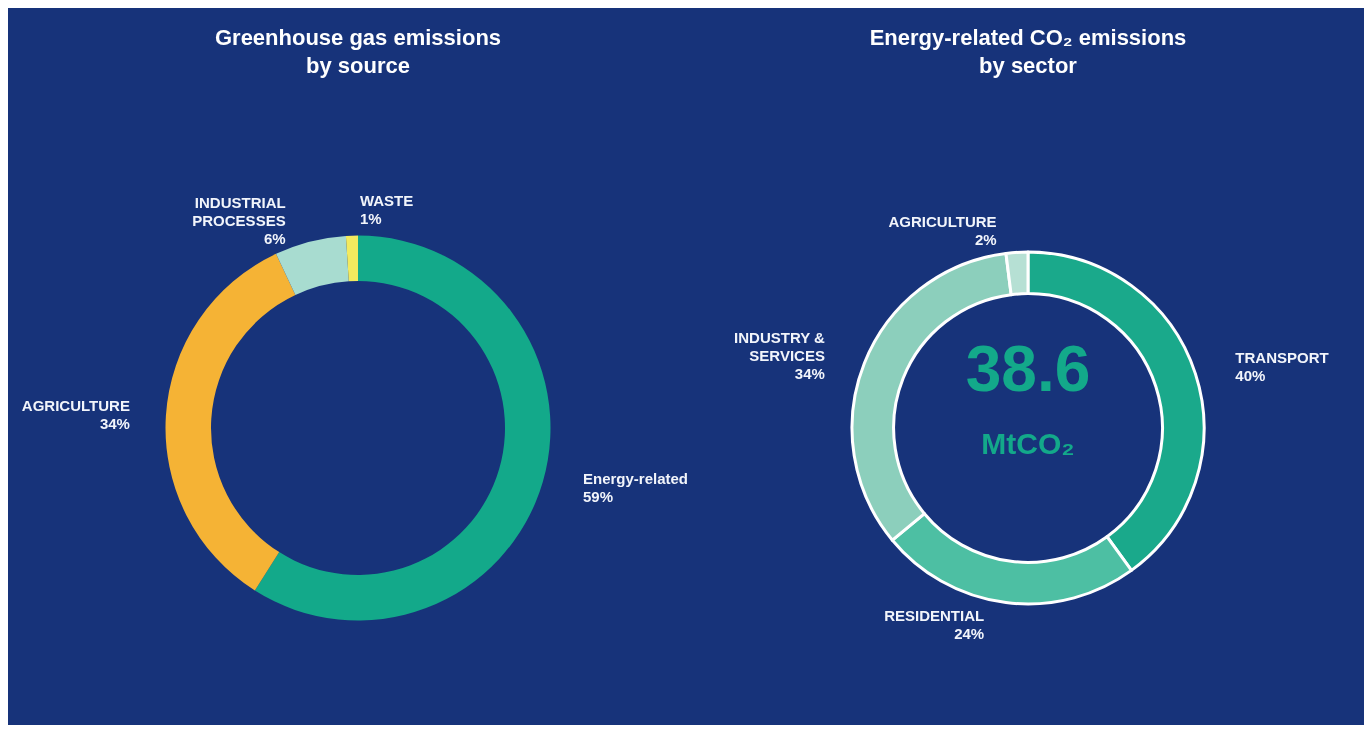 The width and height of the screenshot is (1372, 733). Describe the element at coordinates (370, 219) in the screenshot. I see `data-label: 1%` at that location.